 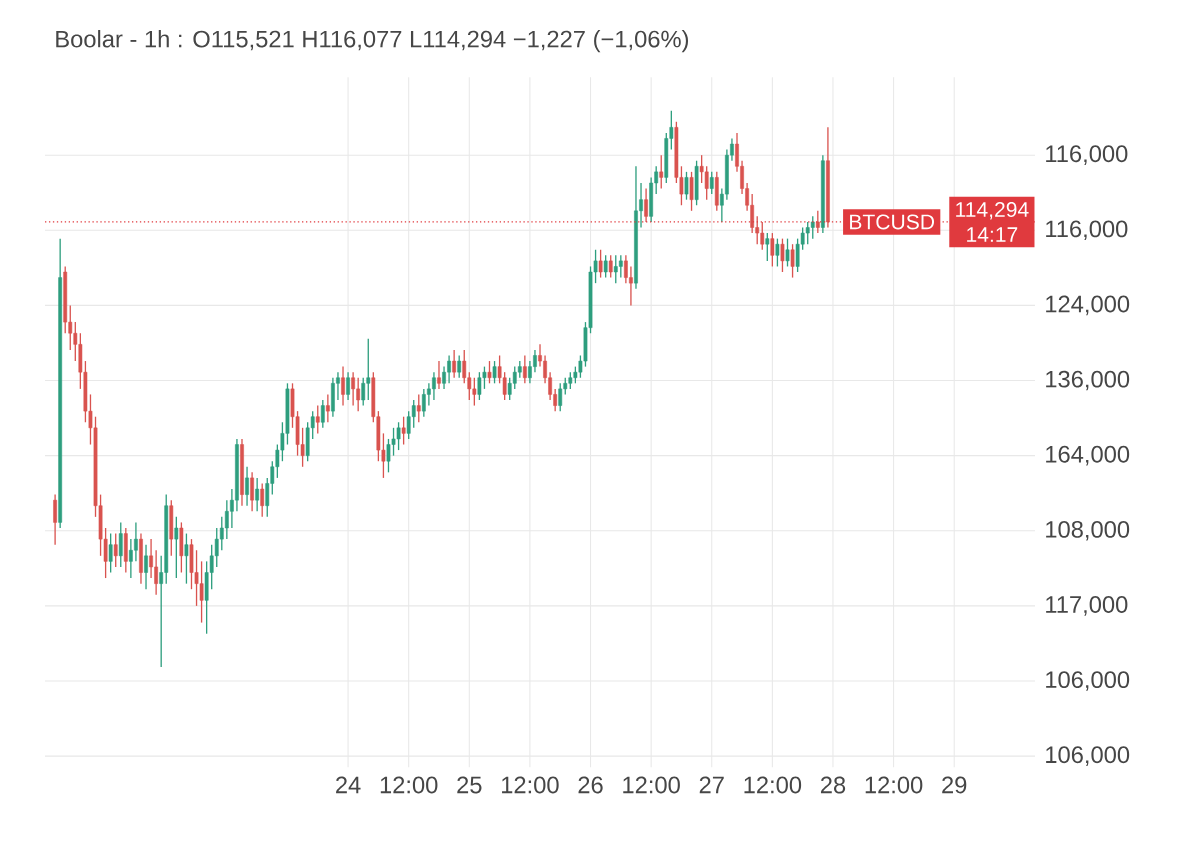 What do you see at coordinates (372, 41) in the screenshot?
I see `chart-title: Boolar - 1h : O115,521 H116,077 L114,294 −1,227 (−1,06%)` at bounding box center [372, 41].